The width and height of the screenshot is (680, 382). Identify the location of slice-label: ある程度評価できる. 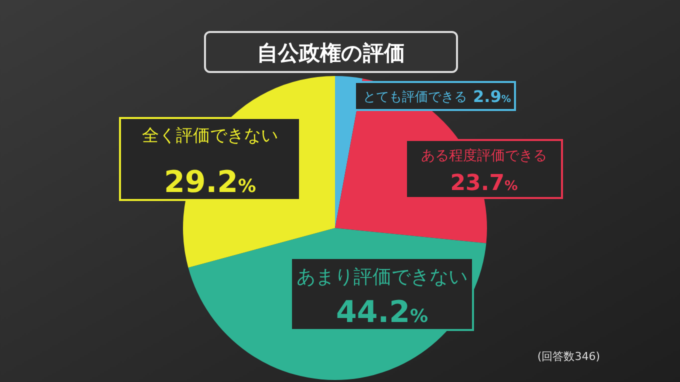
(484, 156).